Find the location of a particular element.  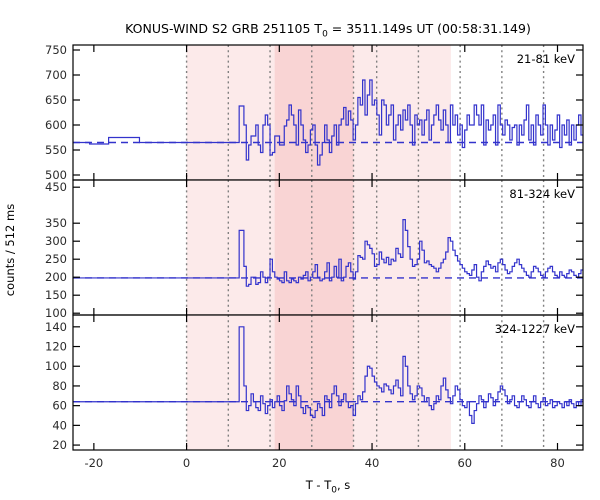

x-tick-label: 80 is located at coordinates (557, 463).